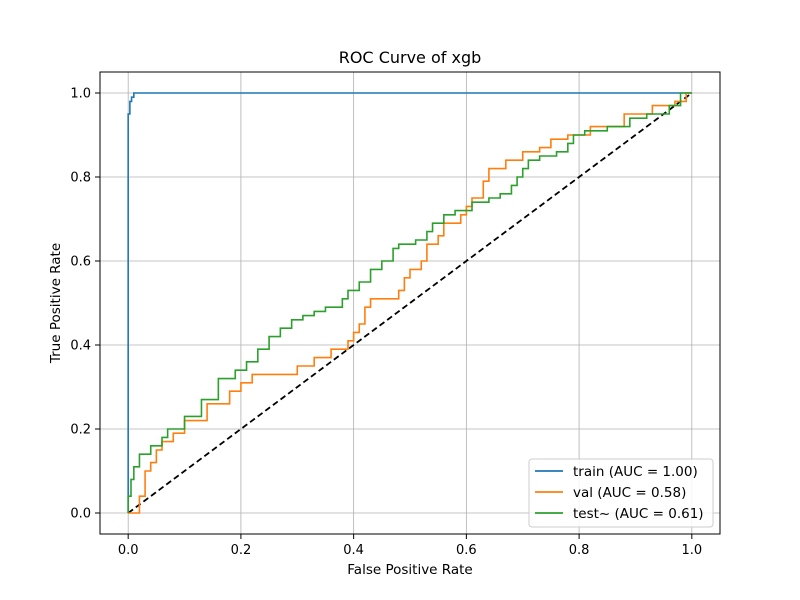 The image size is (800, 600). Describe the element at coordinates (466, 550) in the screenshot. I see `x-tick-label: 0.6` at that location.